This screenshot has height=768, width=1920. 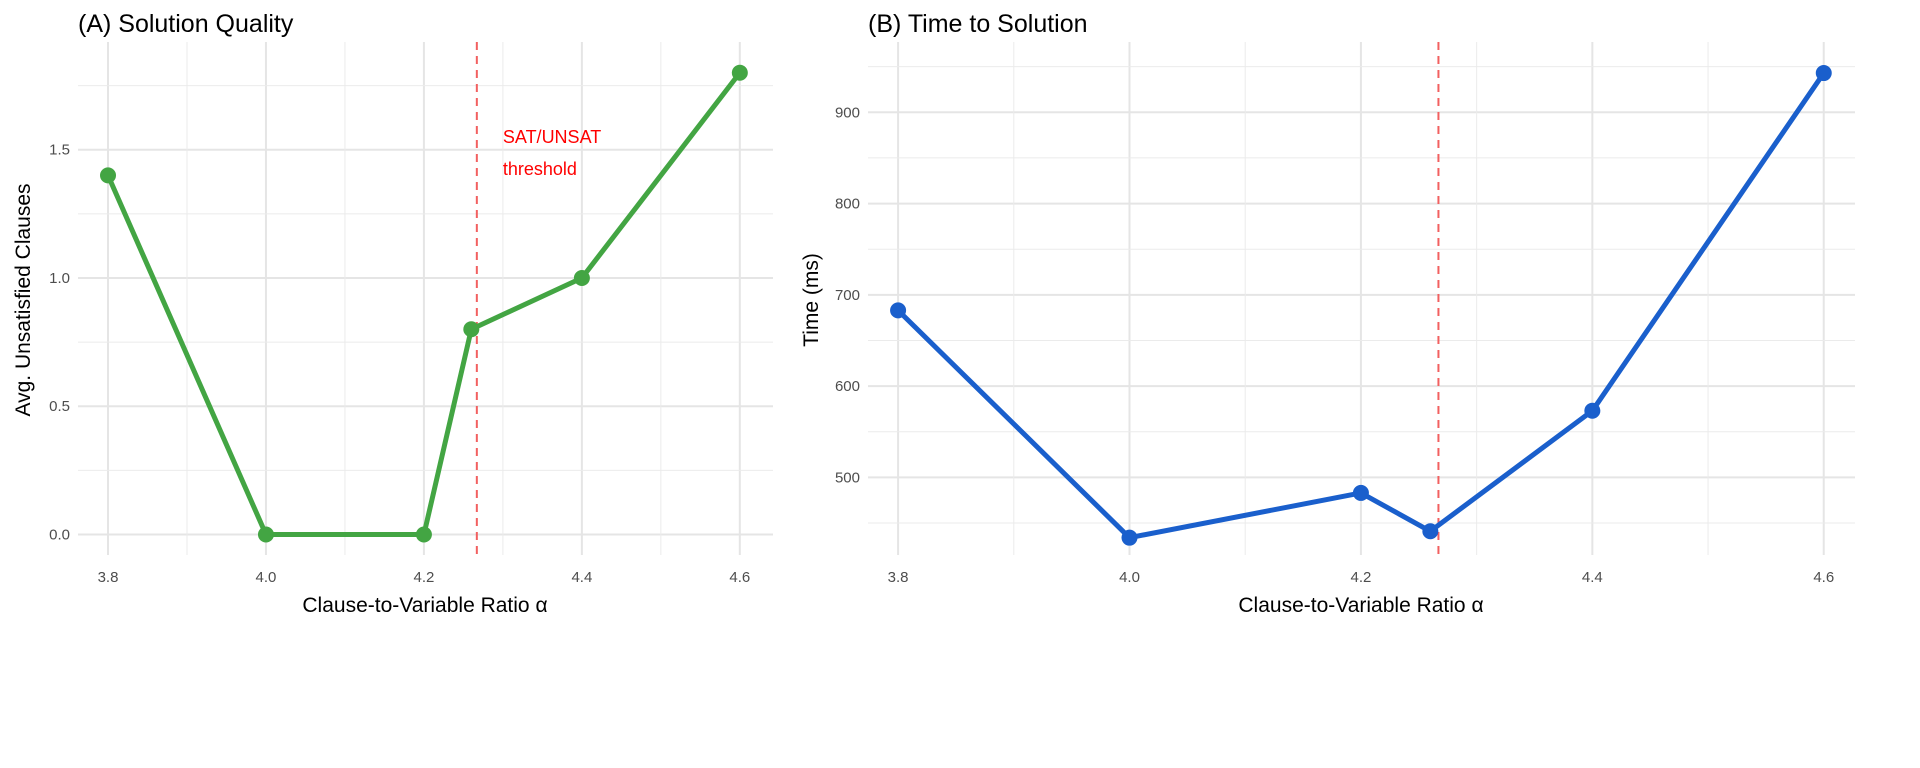 I want to click on y-tick-label: 600, so click(x=847, y=386).